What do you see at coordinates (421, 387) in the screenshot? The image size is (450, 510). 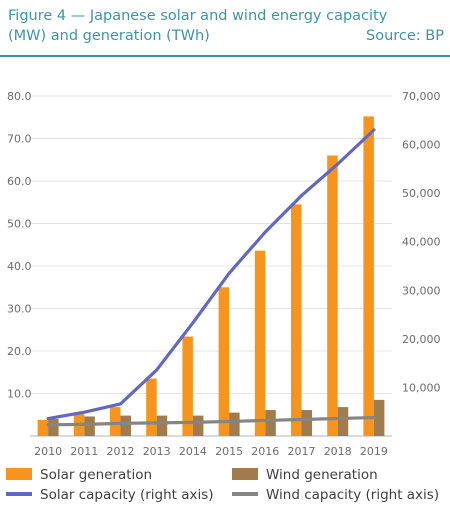 I see `right-axis-tick: 10,000` at bounding box center [421, 387].